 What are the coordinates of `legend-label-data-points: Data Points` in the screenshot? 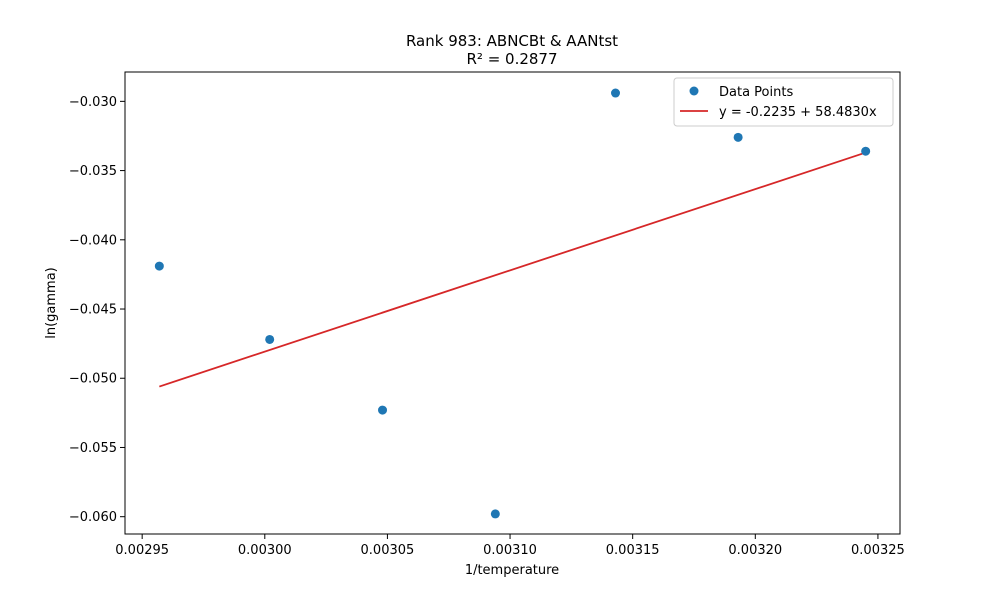 It's located at (756, 92).